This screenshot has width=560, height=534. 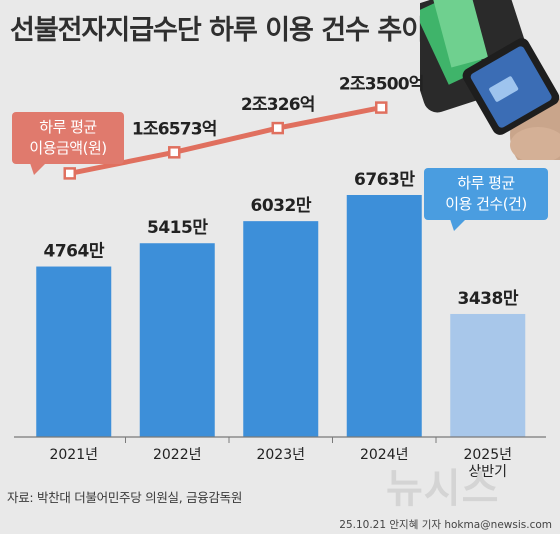 I want to click on x-tick-label: 2022년, so click(x=177, y=455).